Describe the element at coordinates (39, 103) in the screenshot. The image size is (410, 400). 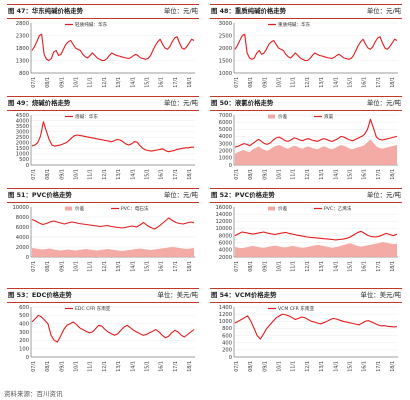
I see `figure-title: 图 49：烧碱价格走势` at that location.